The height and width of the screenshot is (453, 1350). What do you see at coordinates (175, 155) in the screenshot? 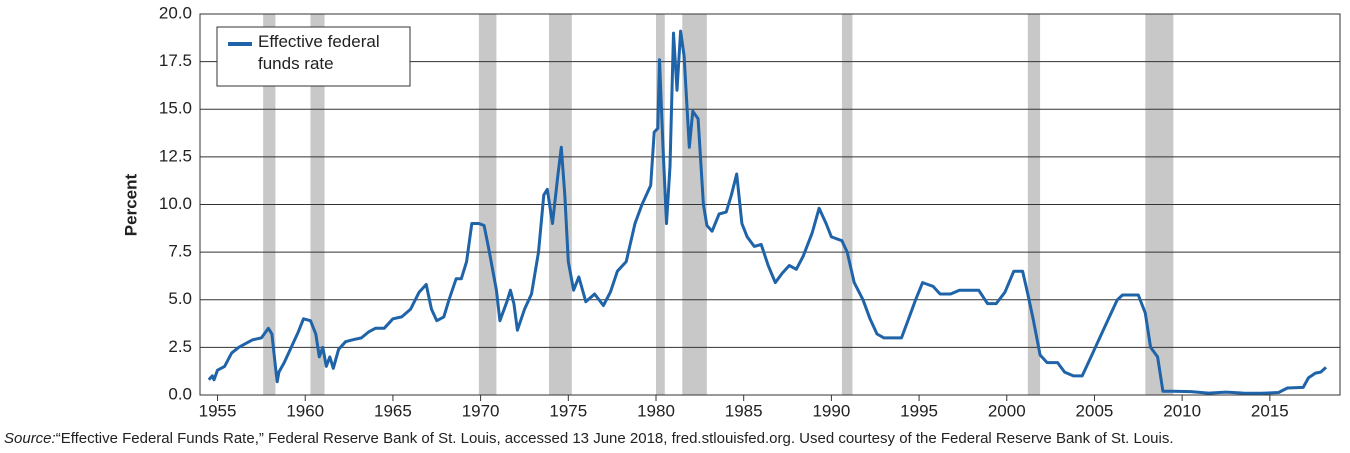
I see `y-tick-label: 12.5` at bounding box center [175, 155].